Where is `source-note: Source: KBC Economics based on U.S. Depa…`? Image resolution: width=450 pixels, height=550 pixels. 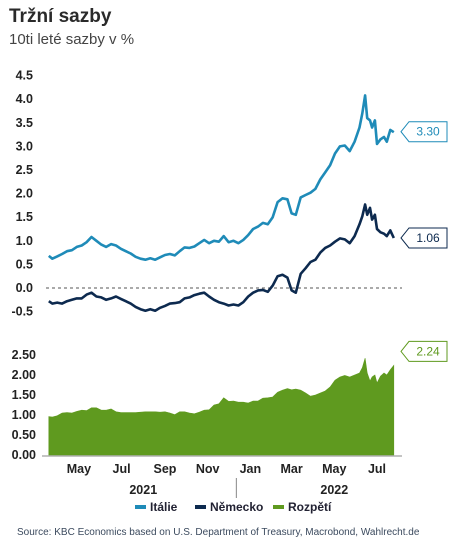
source-note: Source: KBC Economics based on U.S. Depa… is located at coordinates (218, 532).